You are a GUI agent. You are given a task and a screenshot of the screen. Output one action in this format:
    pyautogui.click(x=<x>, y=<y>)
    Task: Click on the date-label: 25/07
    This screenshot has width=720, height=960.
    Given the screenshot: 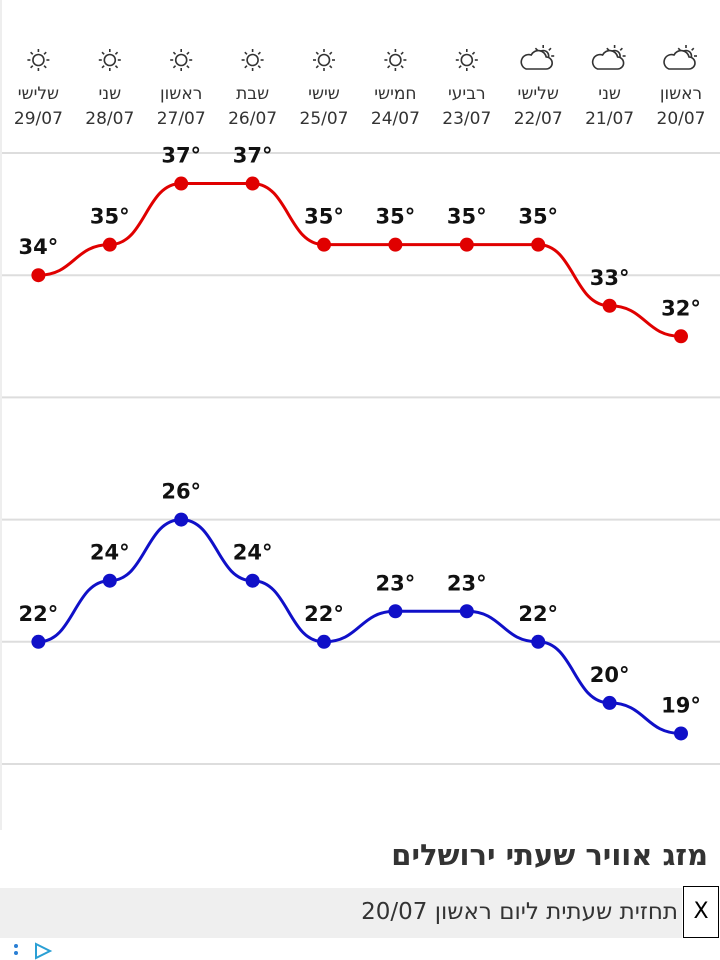 What is the action you would take?
    pyautogui.click(x=324, y=119)
    